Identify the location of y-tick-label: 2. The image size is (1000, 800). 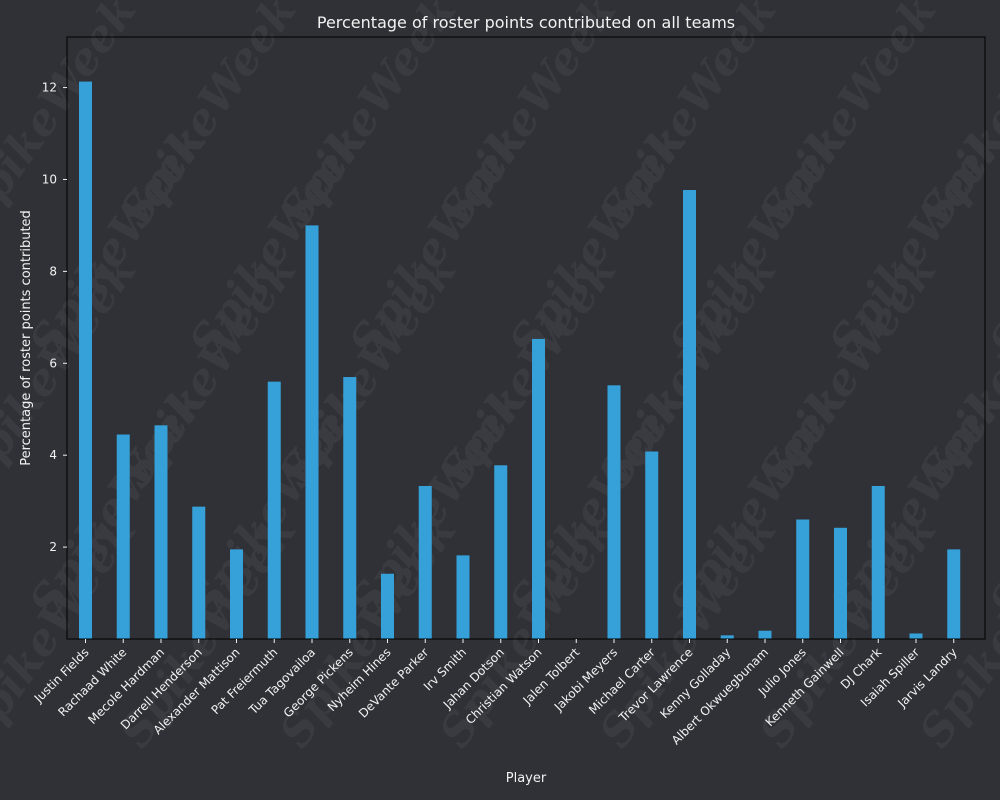
(53, 547).